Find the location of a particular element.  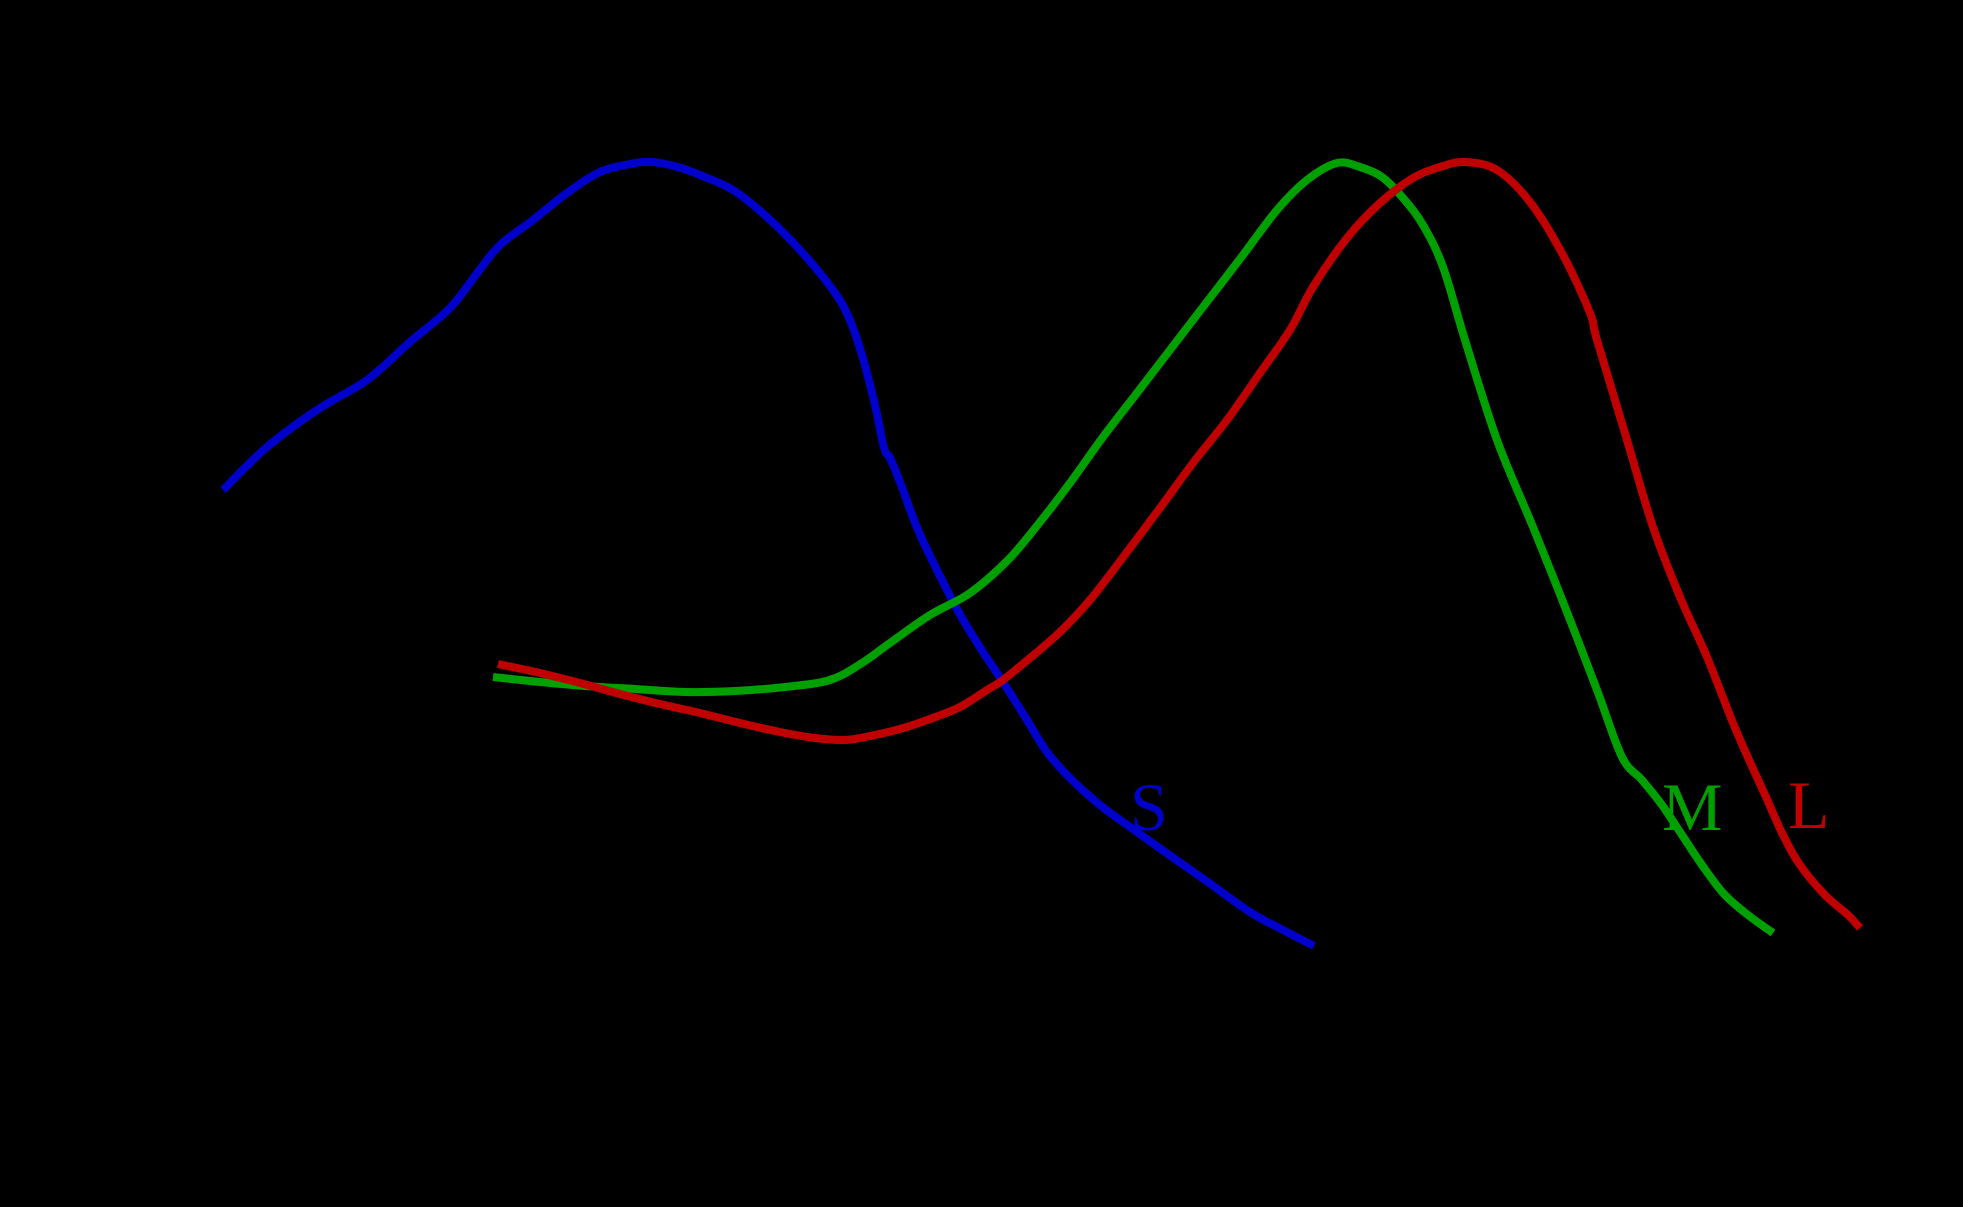

s-cone-label: S is located at coordinates (1149, 807).